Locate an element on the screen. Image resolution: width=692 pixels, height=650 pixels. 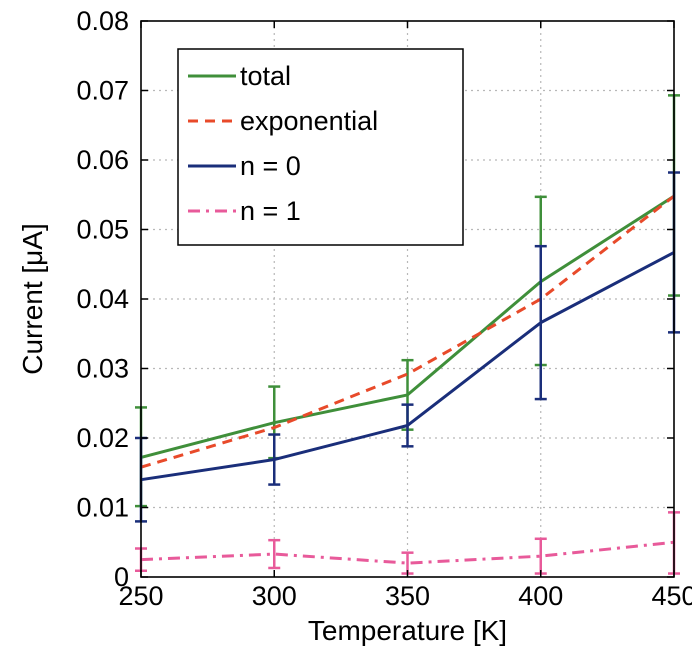
x-tick-label: 250 is located at coordinates (140, 596).